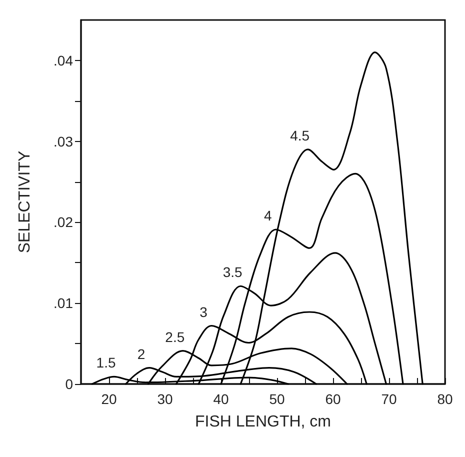 The width and height of the screenshot is (465, 457). What do you see at coordinates (263, 422) in the screenshot?
I see `x-axis-title: FISH LENGTH, cm` at bounding box center [263, 422].